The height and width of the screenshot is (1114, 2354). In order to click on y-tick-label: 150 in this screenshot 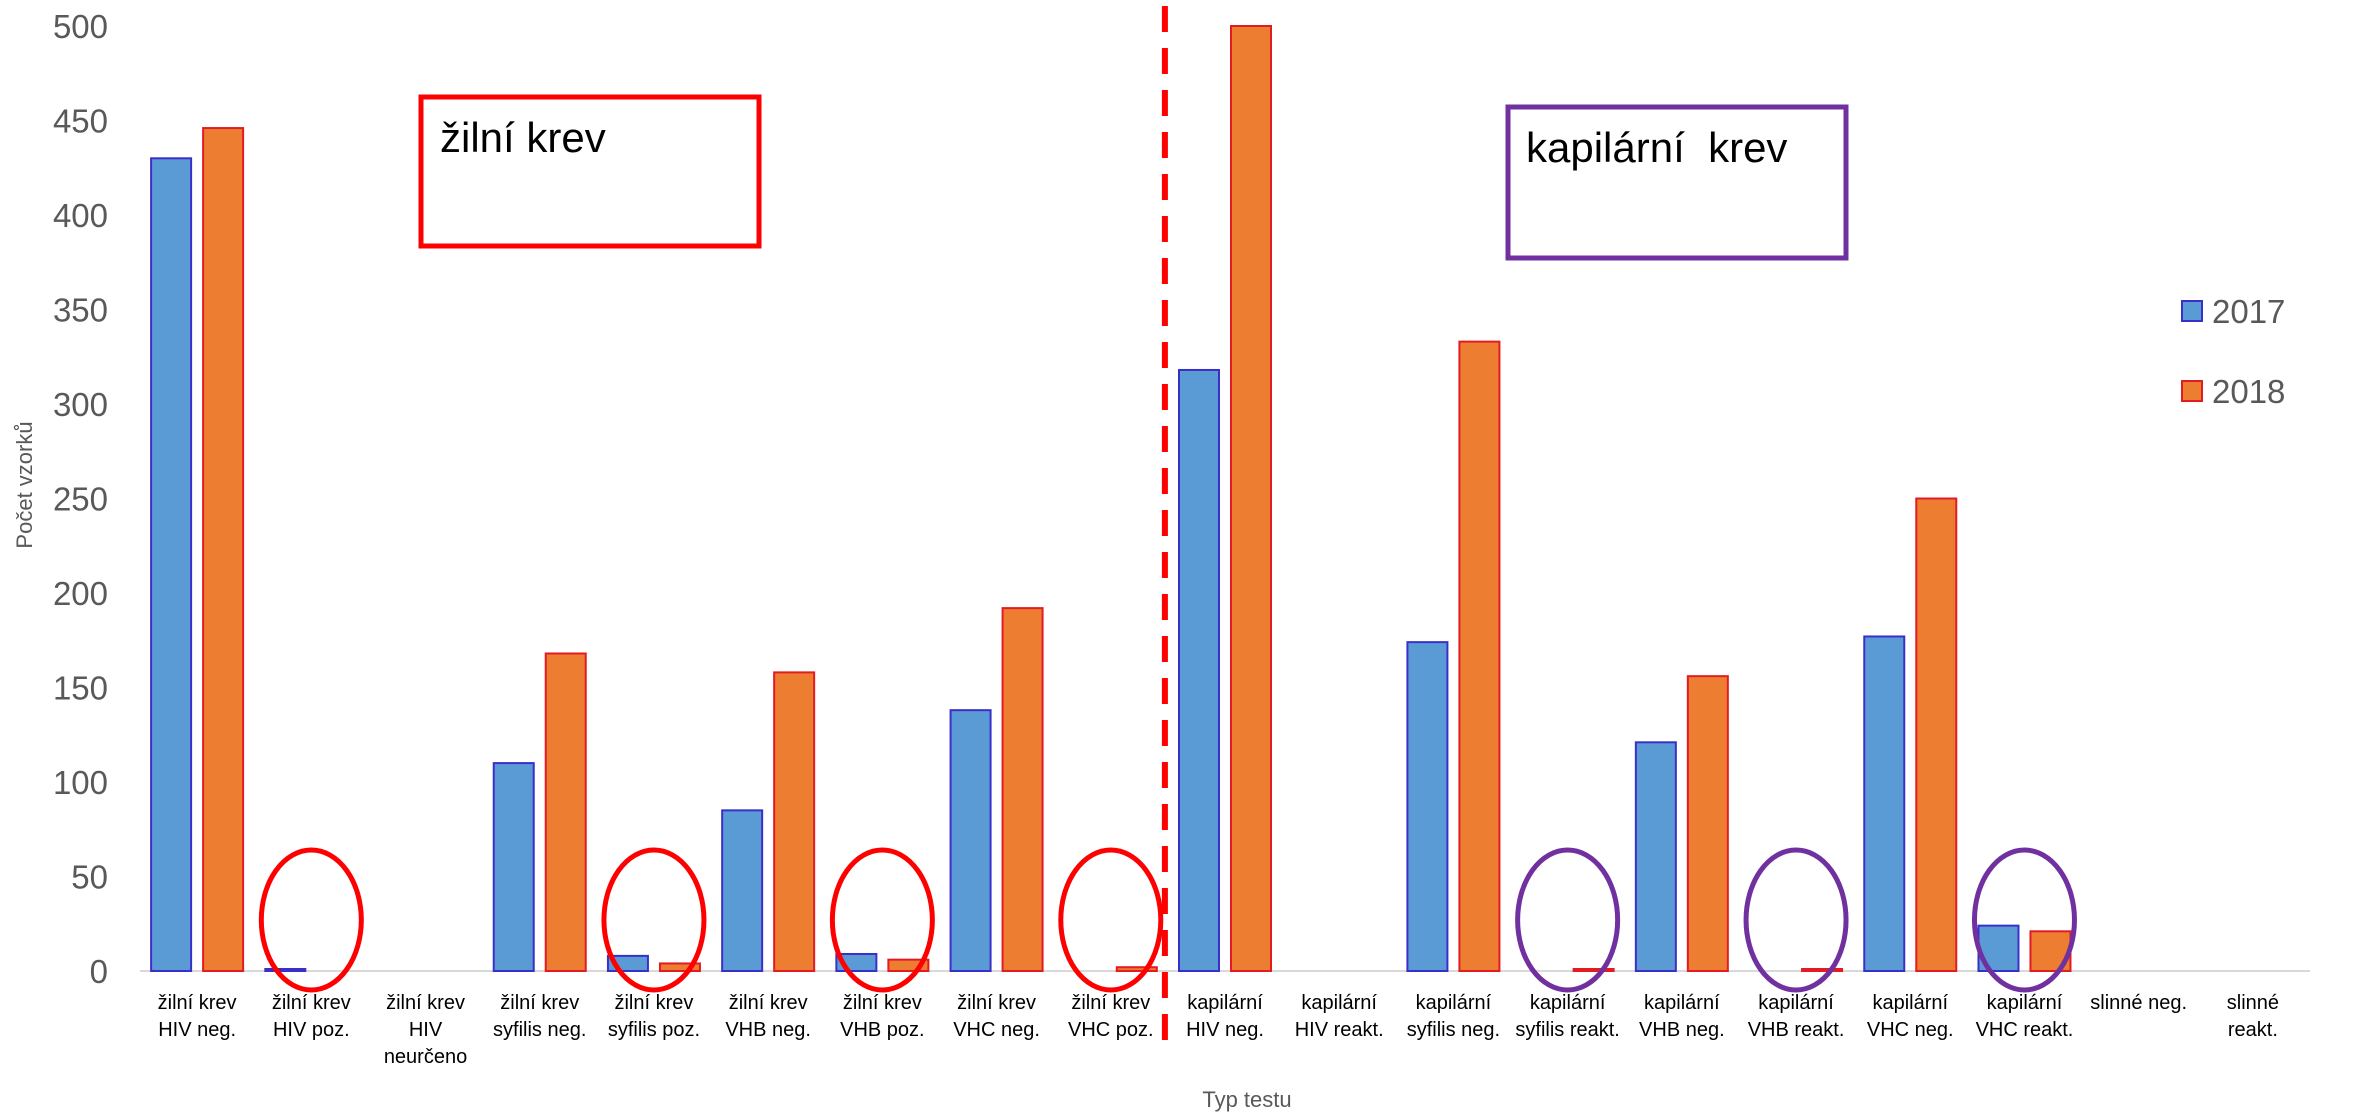, I will do `click(80, 688)`.